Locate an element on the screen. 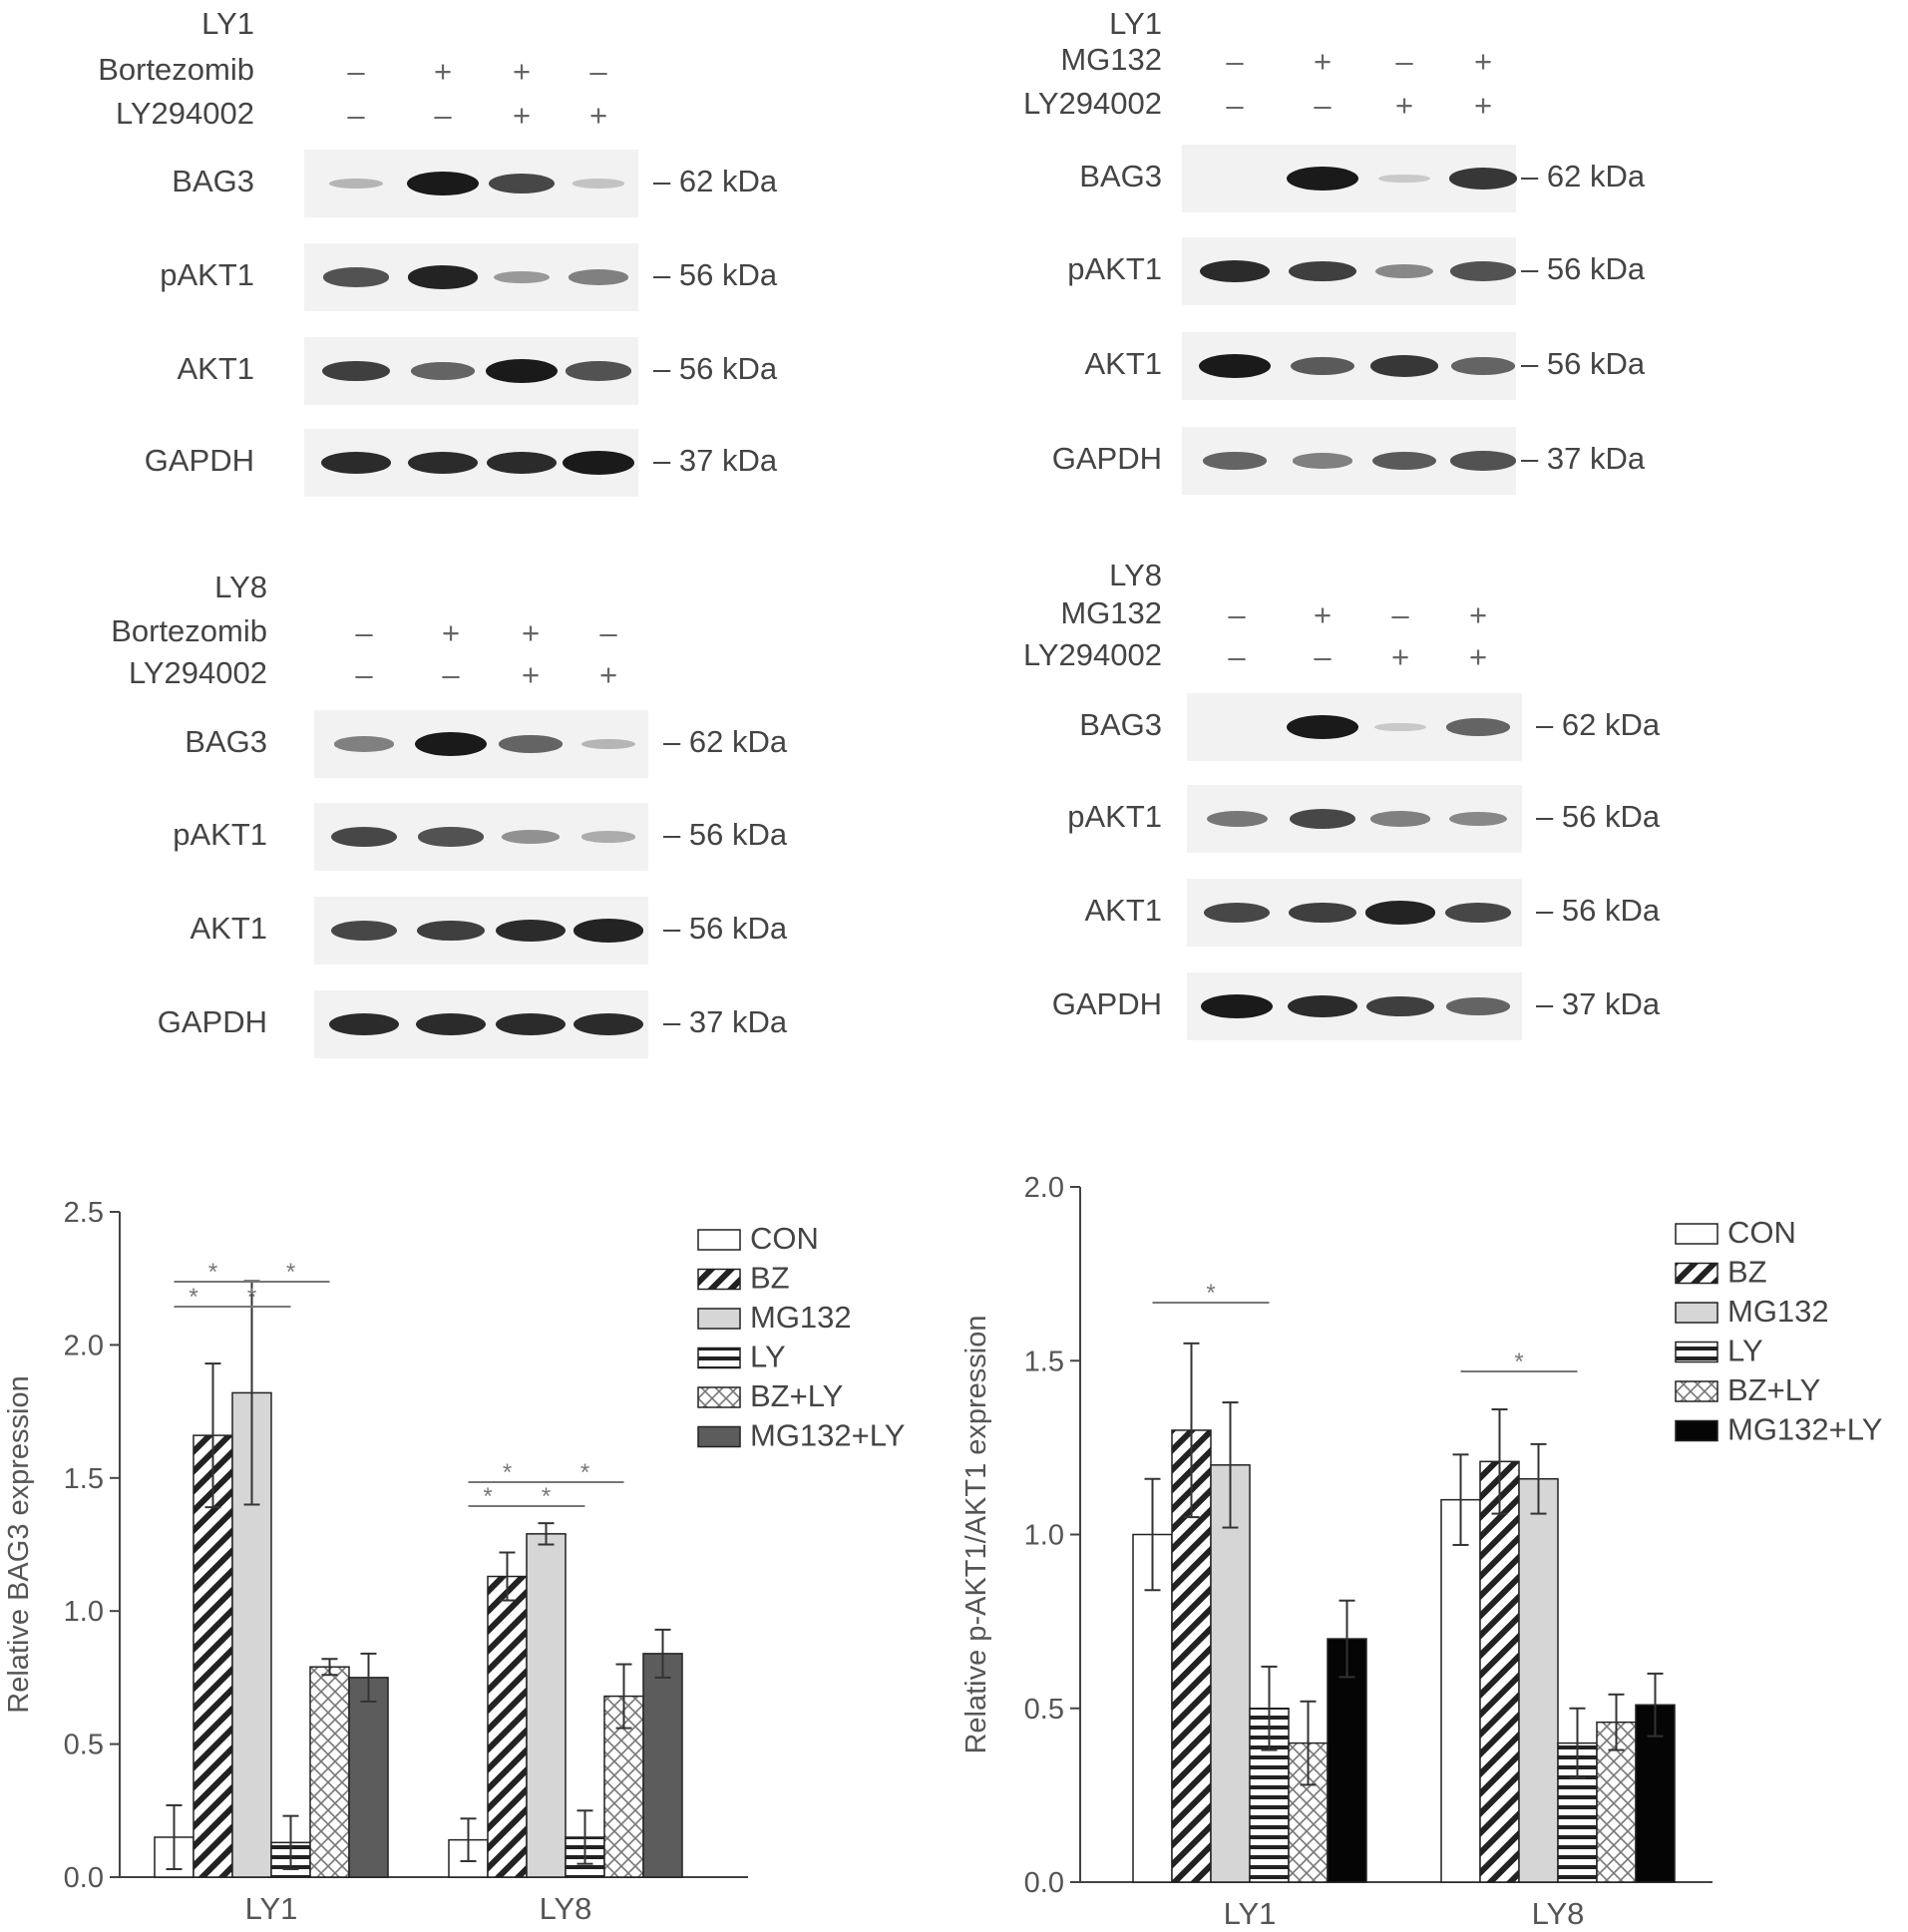 This screenshot has height=1932, width=1908. y-tick-label: 2.0 is located at coordinates (84, 1345).